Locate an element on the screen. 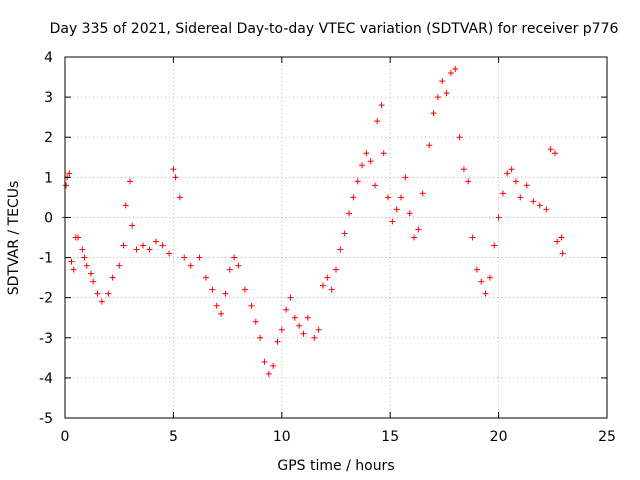 This screenshot has width=640, height=480. y-tick-label: 2 is located at coordinates (48, 138).